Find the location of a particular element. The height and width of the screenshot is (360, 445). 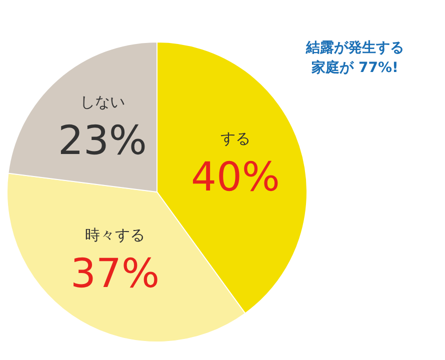

text: 結露が発生する is located at coordinates (354, 48).